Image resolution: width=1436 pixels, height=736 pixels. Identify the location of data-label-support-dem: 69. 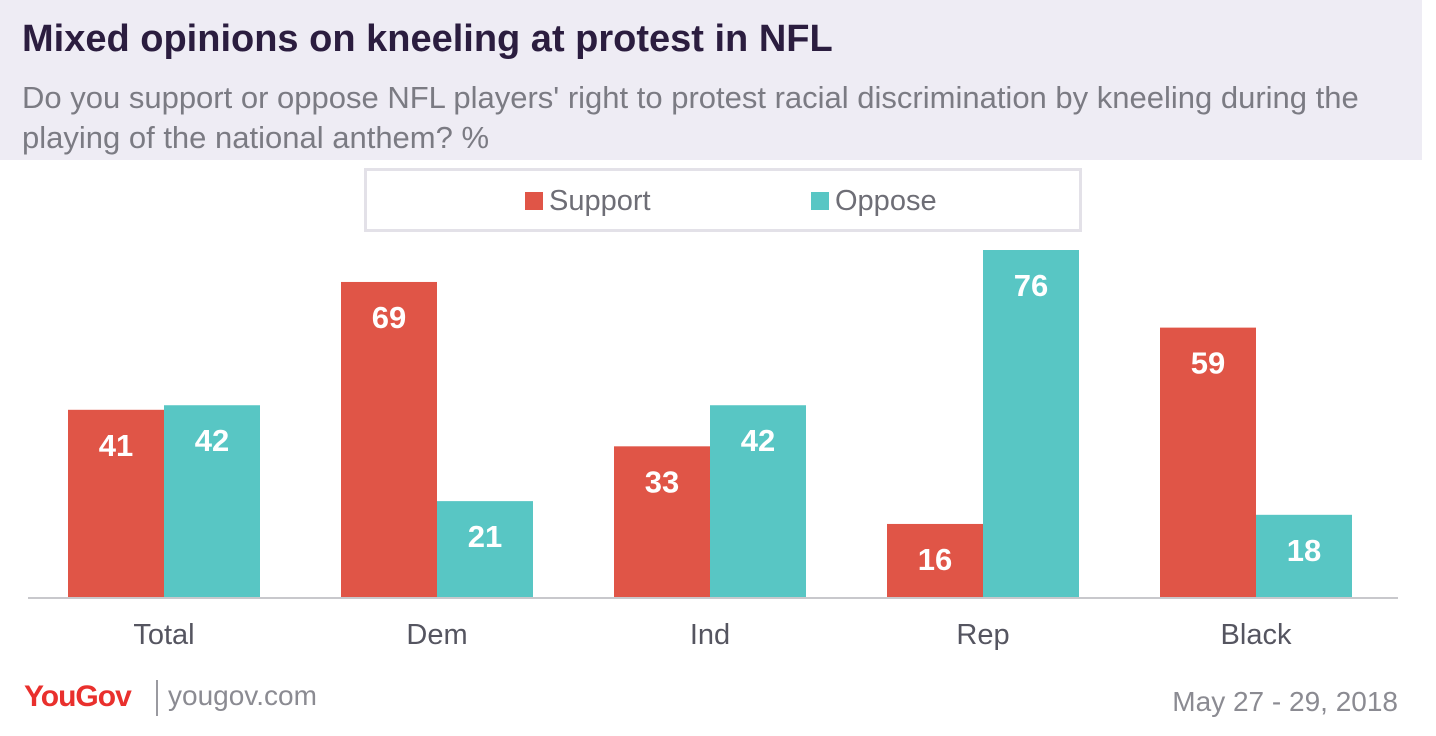
(389, 317).